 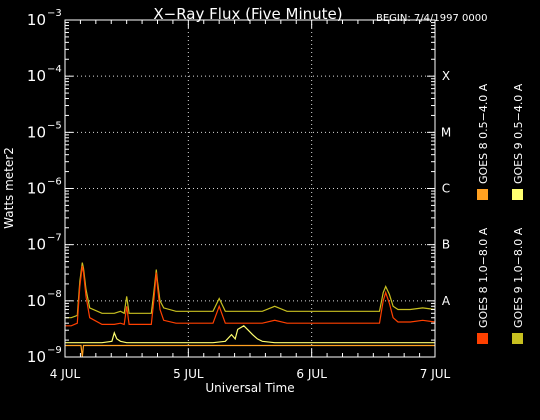 What do you see at coordinates (518, 277) in the screenshot?
I see `legend-label: GOES 9 1.0−8.0 A` at bounding box center [518, 277].